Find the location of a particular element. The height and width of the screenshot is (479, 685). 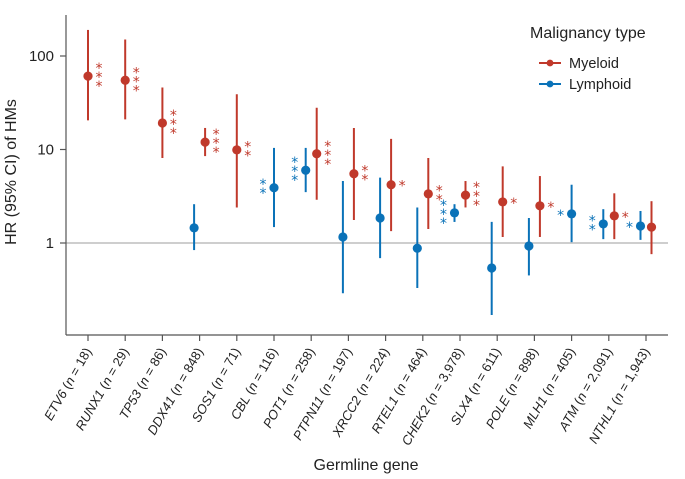

data-point-lymphoid: * is located at coordinates (567, 213).